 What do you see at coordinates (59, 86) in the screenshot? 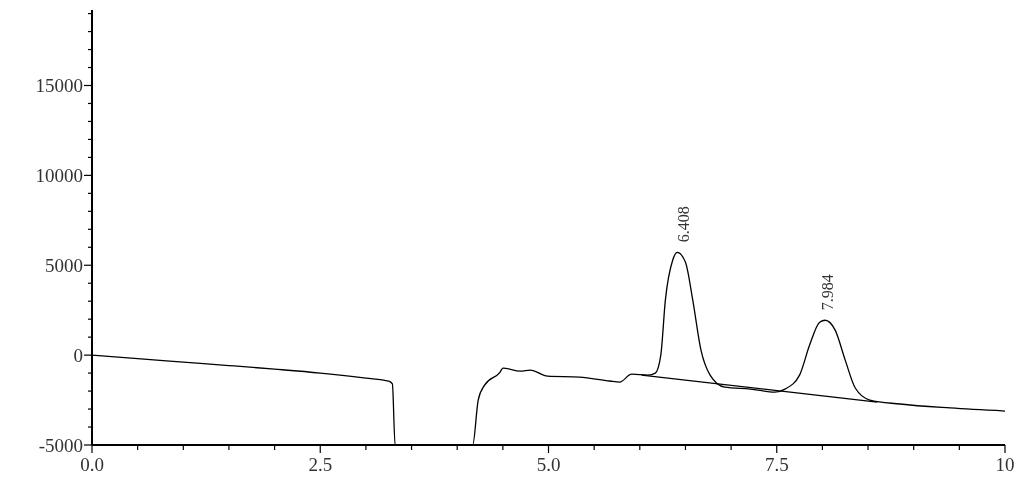
I see `y-tick-label: 15000` at bounding box center [59, 86].